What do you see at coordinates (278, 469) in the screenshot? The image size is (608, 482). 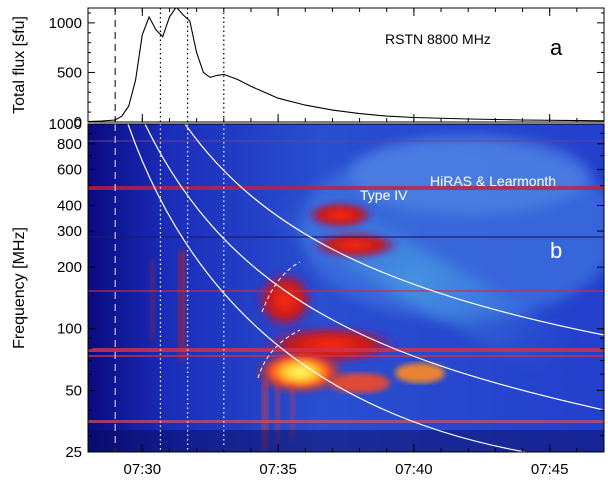 I see `time-x-tick-label: 07:35` at bounding box center [278, 469].